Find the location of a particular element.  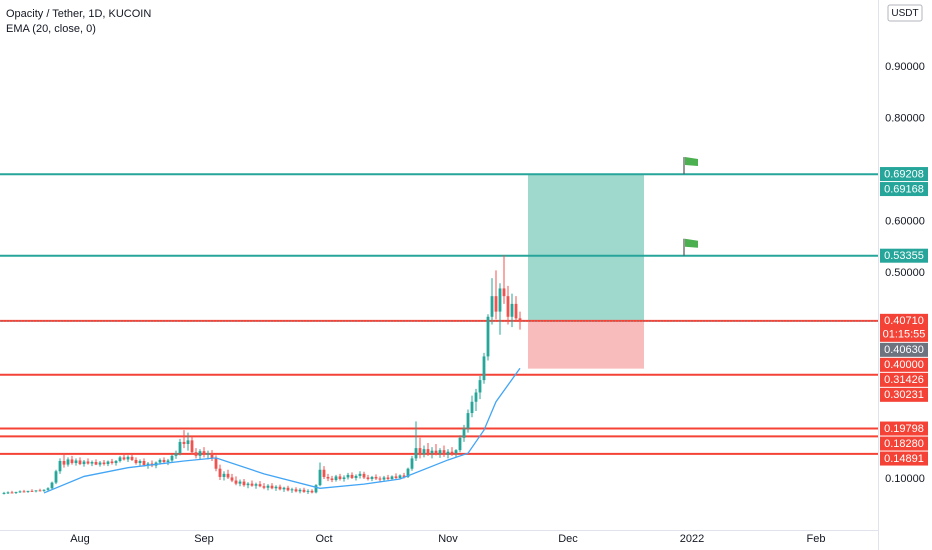

currency-box is located at coordinates (905, 13).